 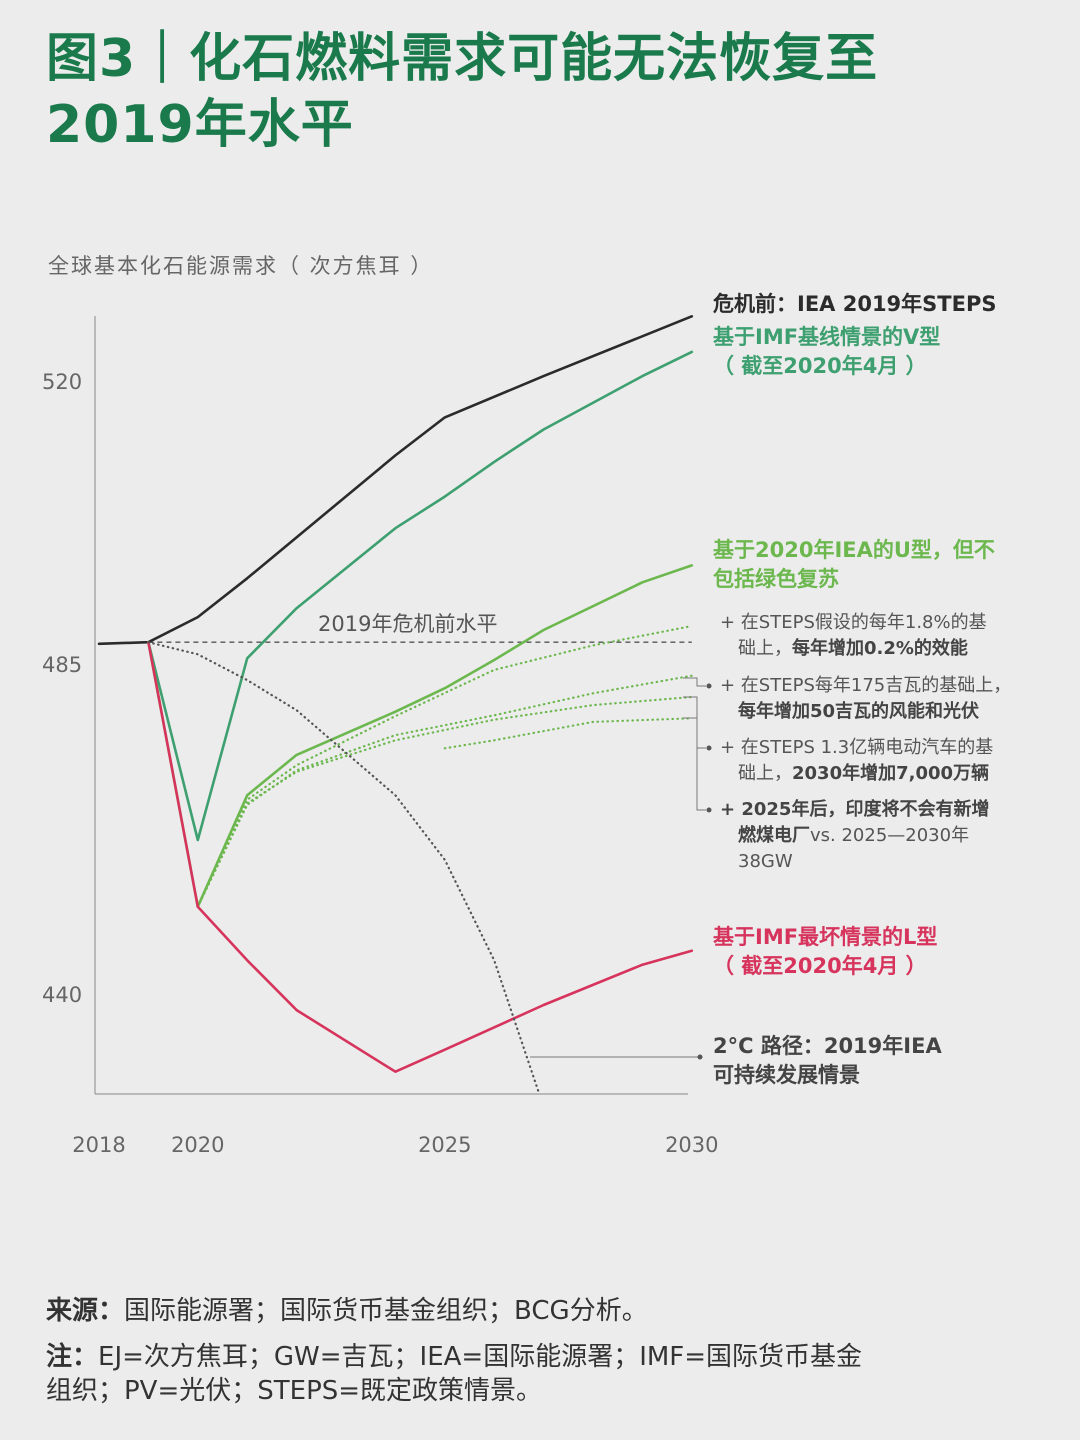 I want to click on label-l-line1: 基于IMF最坏情景的L型, so click(x=825, y=937).